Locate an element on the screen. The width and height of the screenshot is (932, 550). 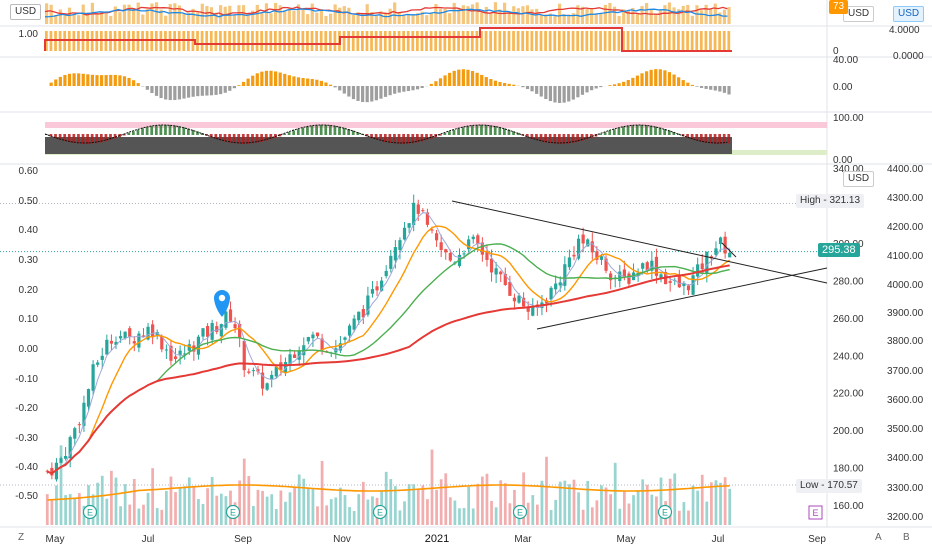
corner-button-z: Z is located at coordinates (21, 537).